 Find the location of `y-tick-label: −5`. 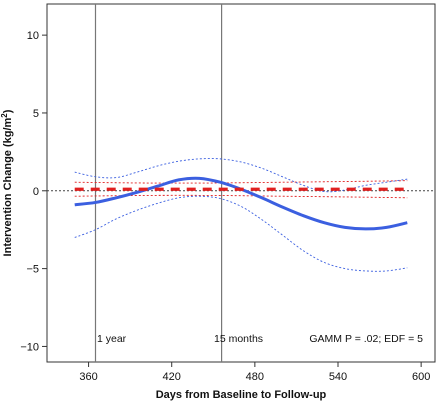

y-tick-label: −5 is located at coordinates (32, 270).